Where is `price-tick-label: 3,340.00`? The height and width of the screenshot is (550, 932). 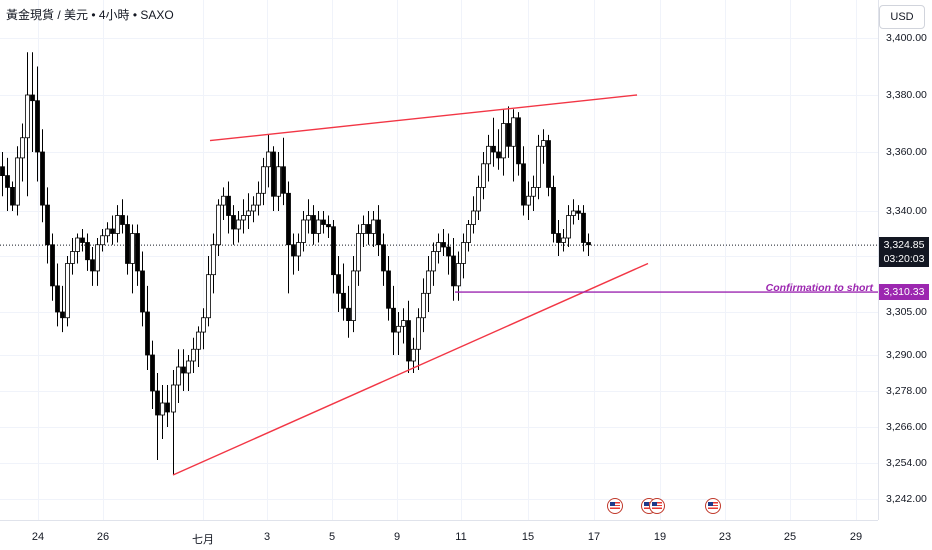 price-tick-label: 3,340.00 is located at coordinates (906, 211).